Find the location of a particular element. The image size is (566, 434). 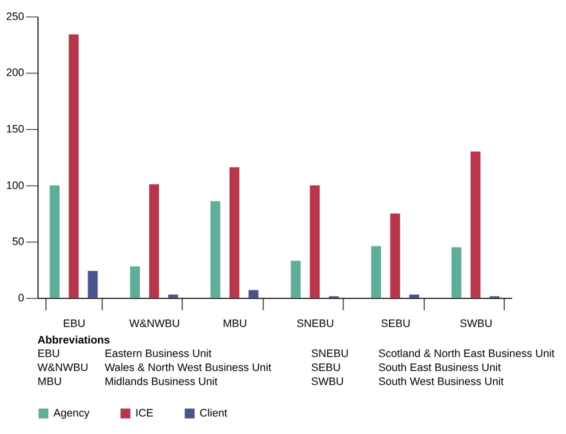

text: Eastern Business Unit is located at coordinates (158, 354).